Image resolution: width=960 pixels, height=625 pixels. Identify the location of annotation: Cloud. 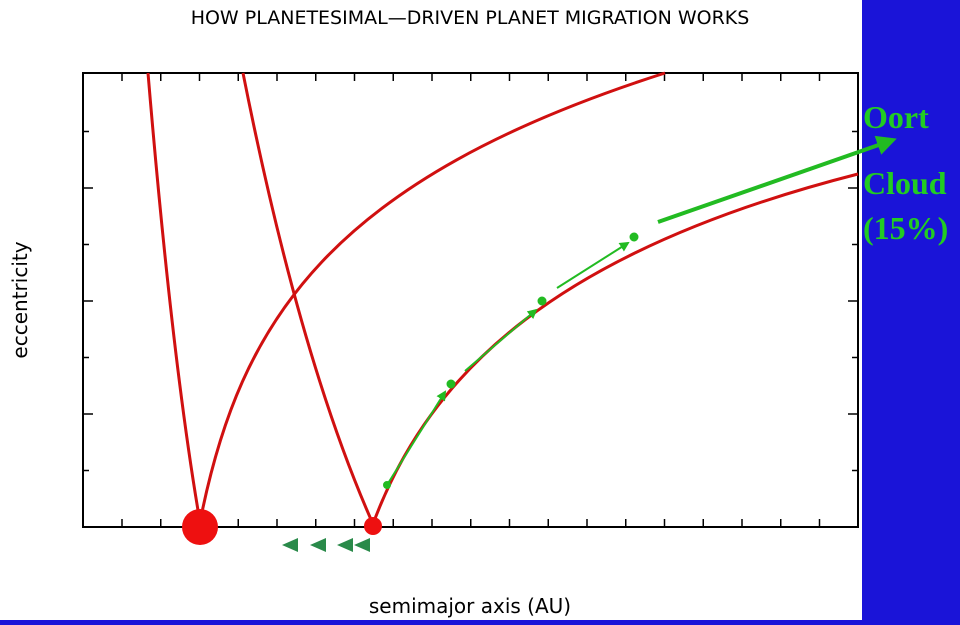
(905, 183).